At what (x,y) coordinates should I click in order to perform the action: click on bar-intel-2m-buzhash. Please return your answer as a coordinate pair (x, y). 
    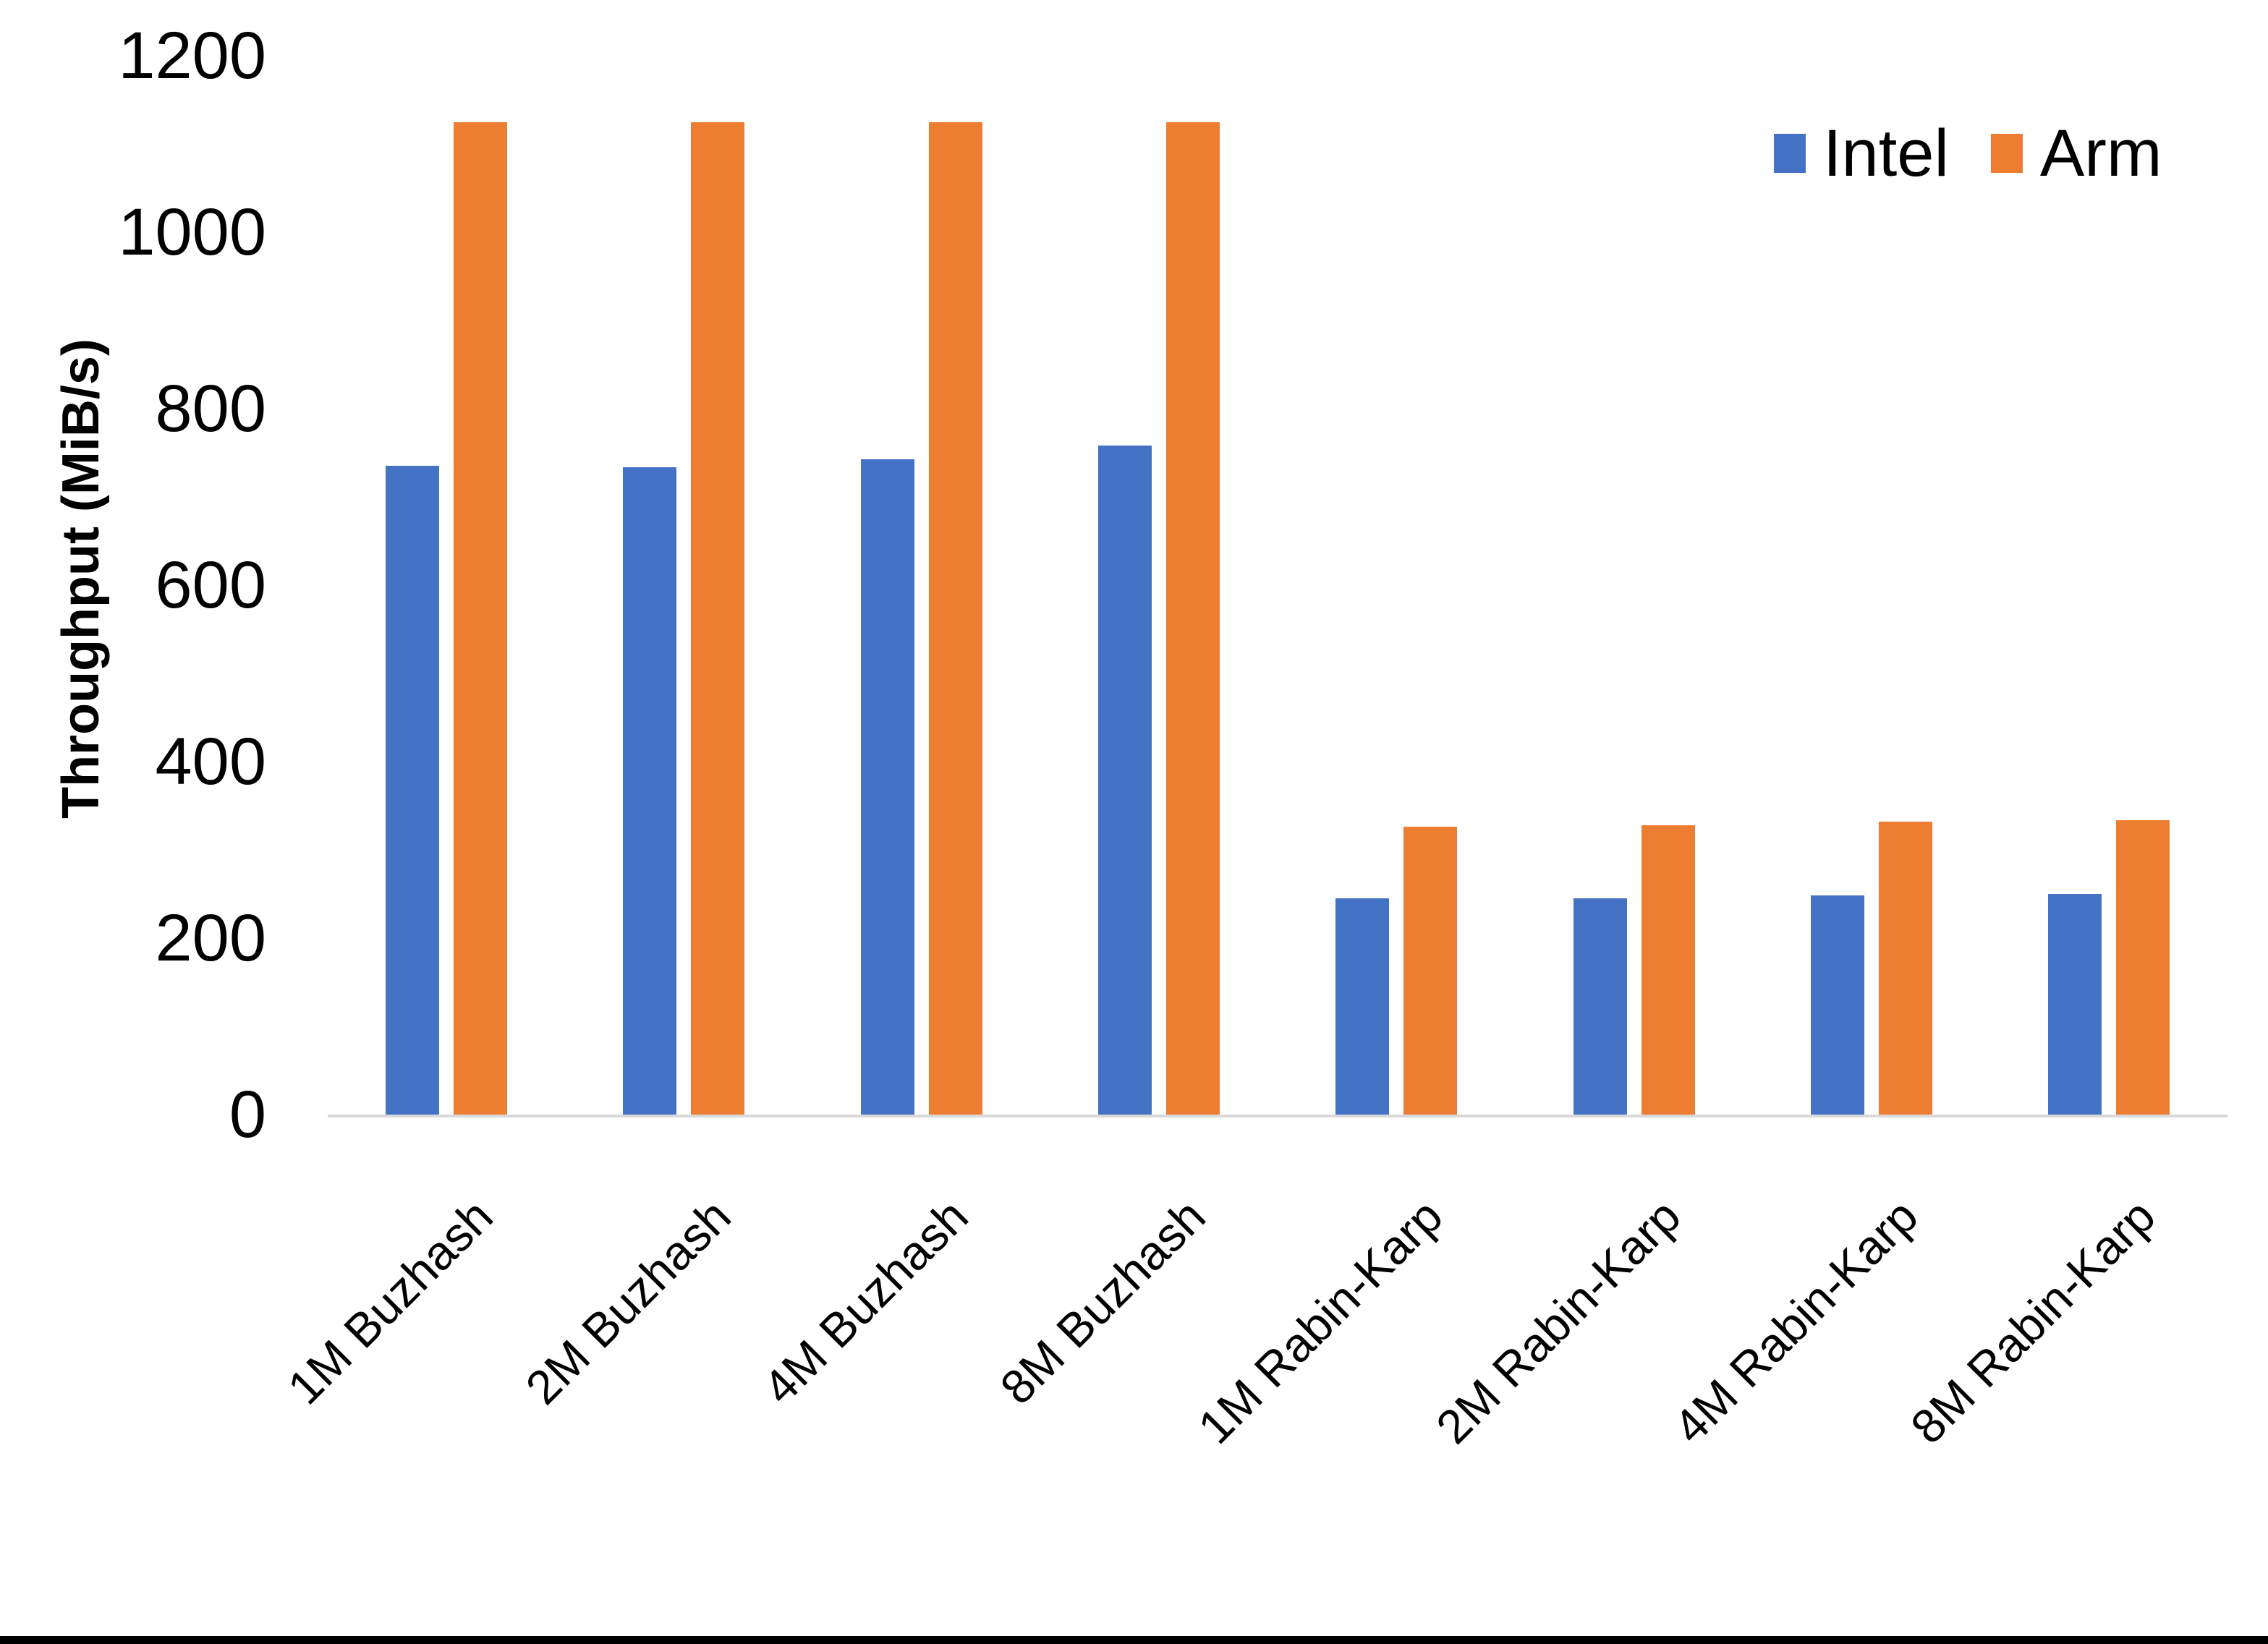
    Looking at the image, I should click on (650, 791).